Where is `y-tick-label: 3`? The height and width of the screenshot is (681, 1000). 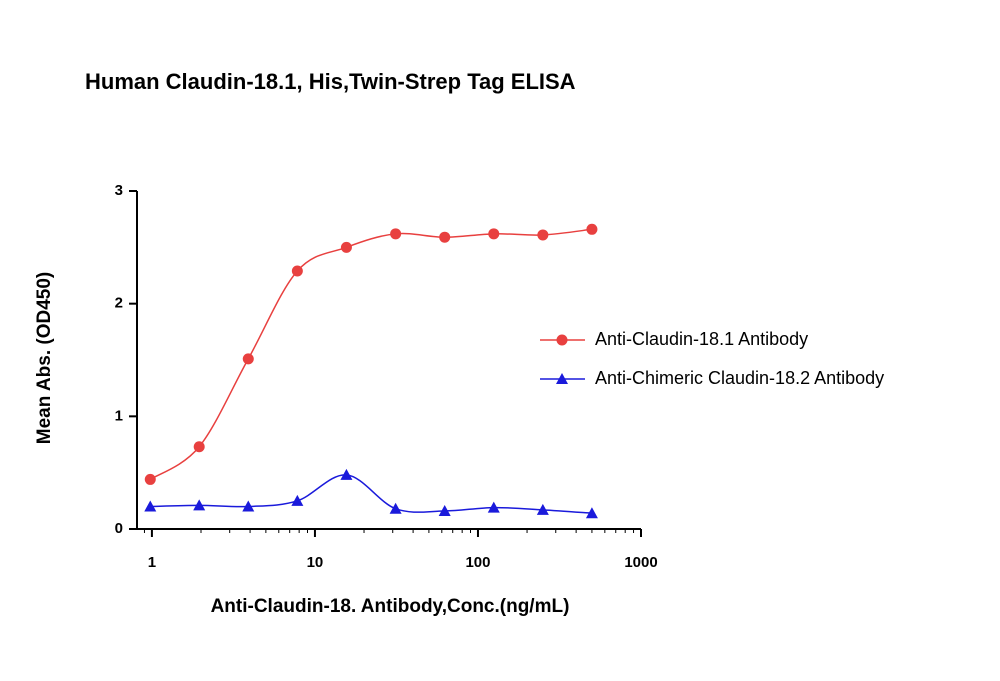 y-tick-label: 3 is located at coordinates (119, 190).